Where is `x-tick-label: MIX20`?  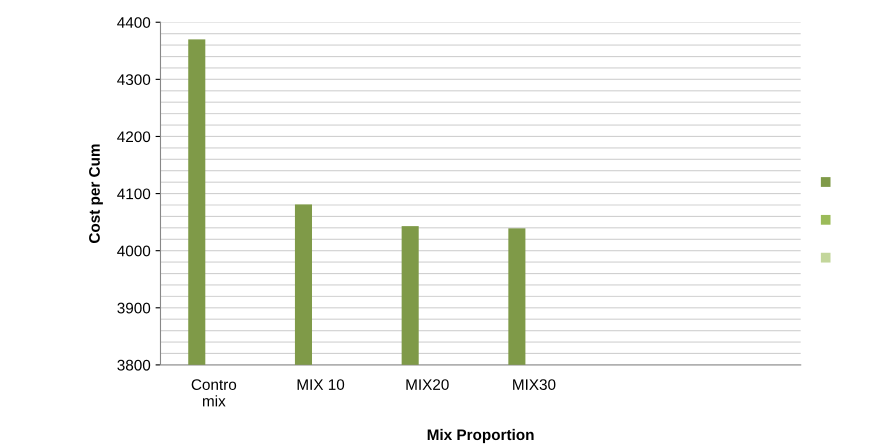 x-tick-label: MIX20 is located at coordinates (427, 384).